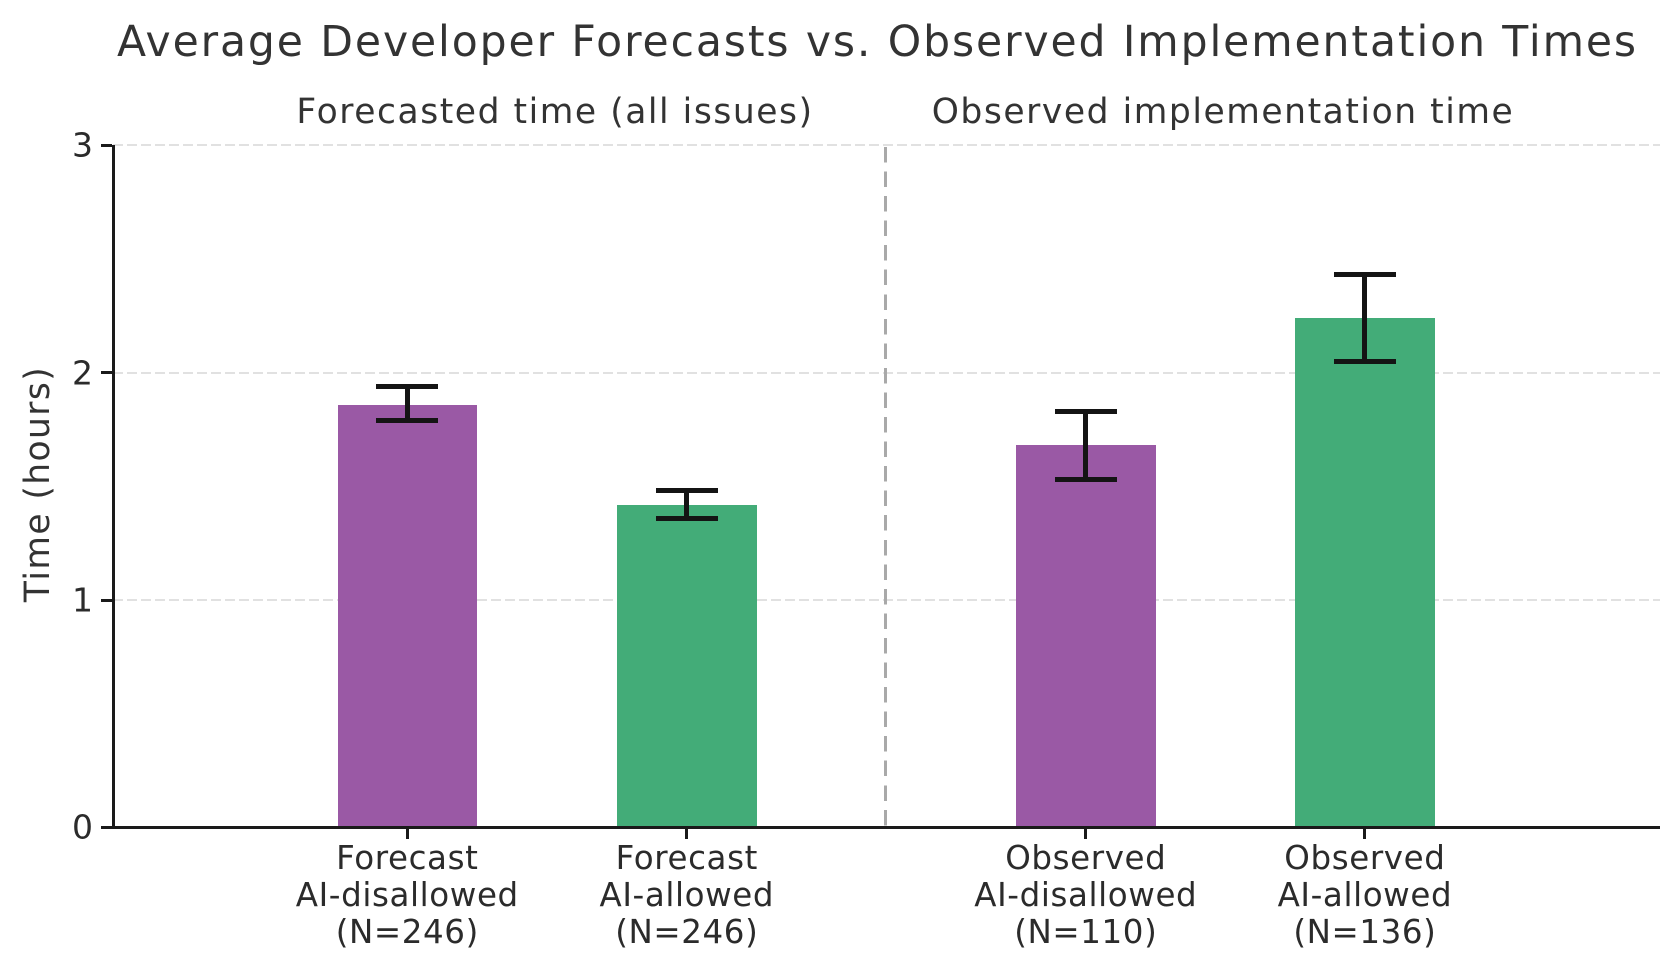  What do you see at coordinates (687, 895) in the screenshot?
I see `x-tick-label-1: Forecast AI-allowed (N=246)` at bounding box center [687, 895].